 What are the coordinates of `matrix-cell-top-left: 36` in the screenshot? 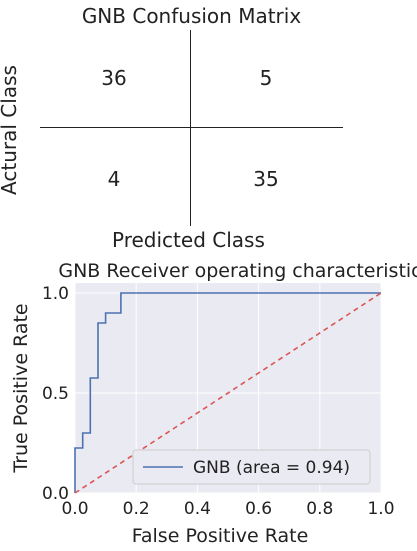 It's located at (114, 78).